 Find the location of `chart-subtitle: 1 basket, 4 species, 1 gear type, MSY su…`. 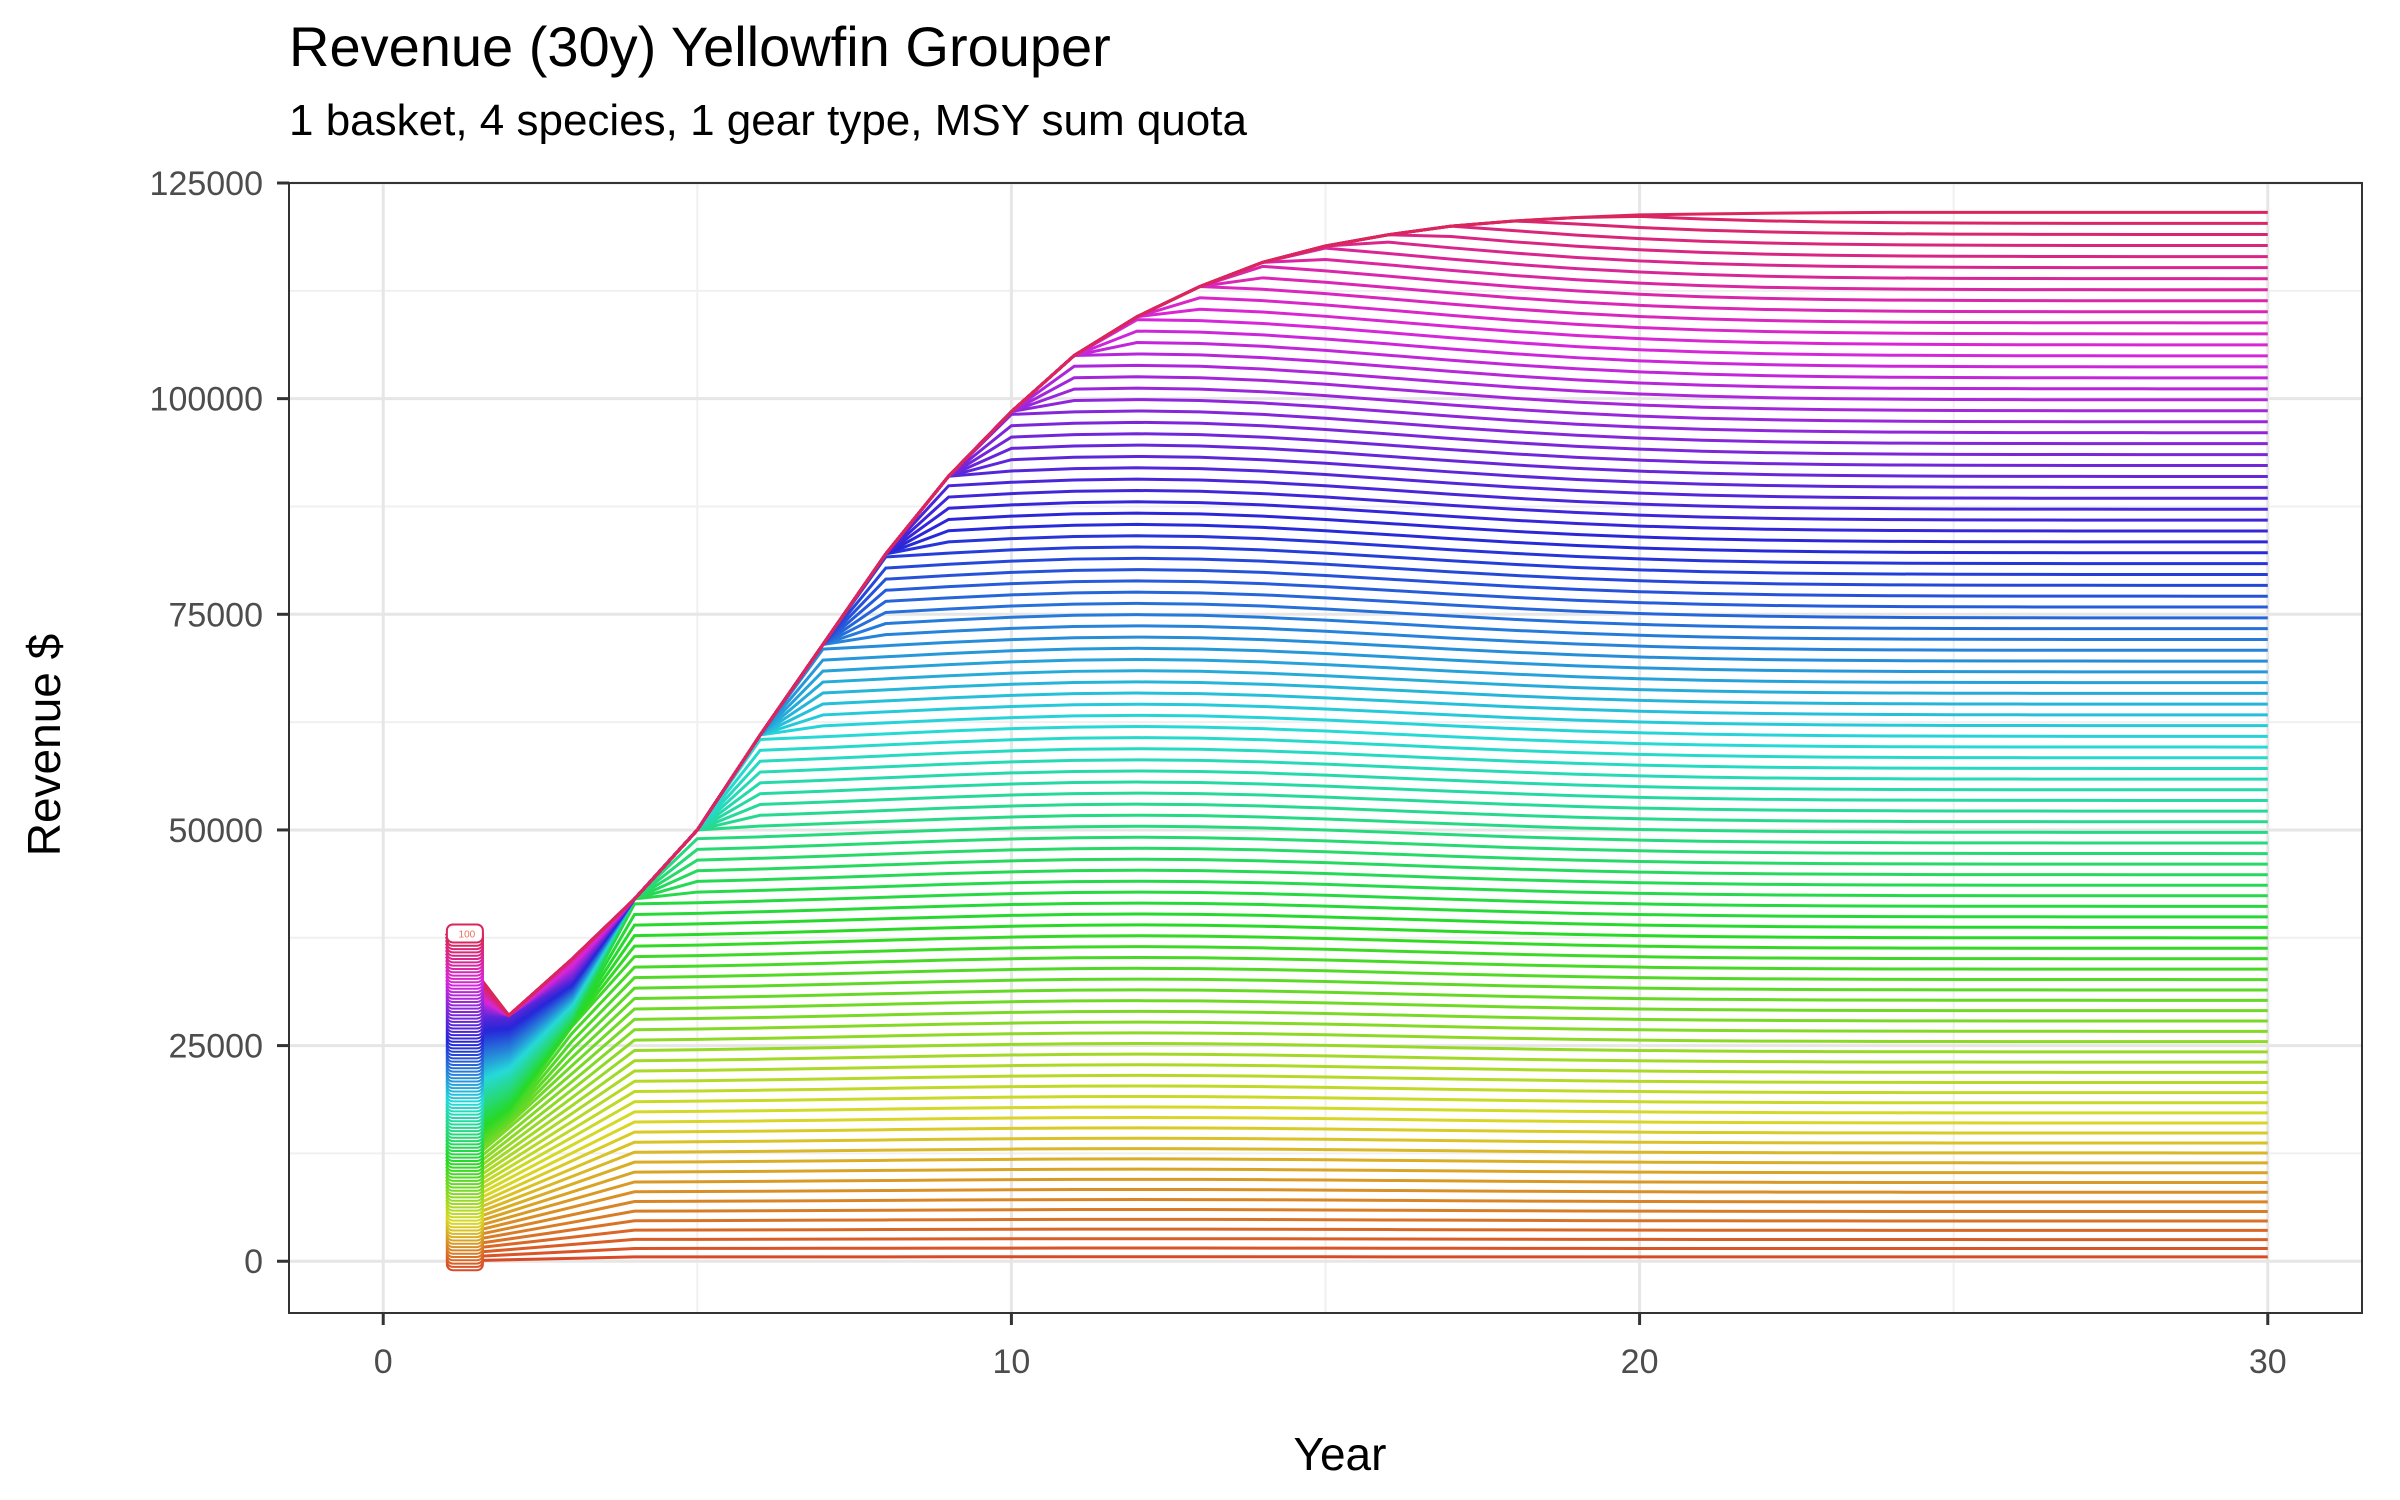

chart-subtitle: 1 basket, 4 species, 1 gear type, MSY su… is located at coordinates (768, 120).